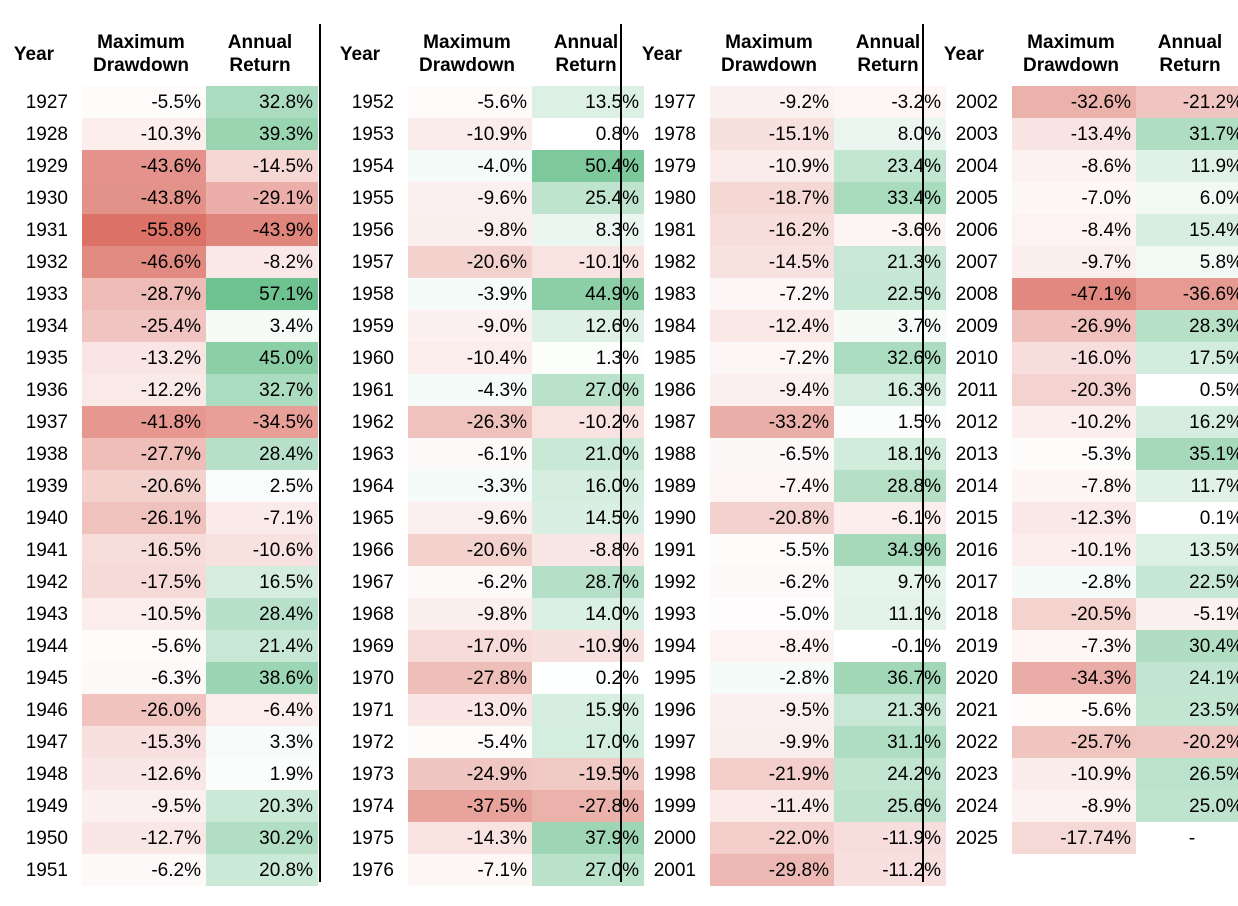  I want to click on table-row: 2002 -32.6% -21.2%, so click(1084, 102).